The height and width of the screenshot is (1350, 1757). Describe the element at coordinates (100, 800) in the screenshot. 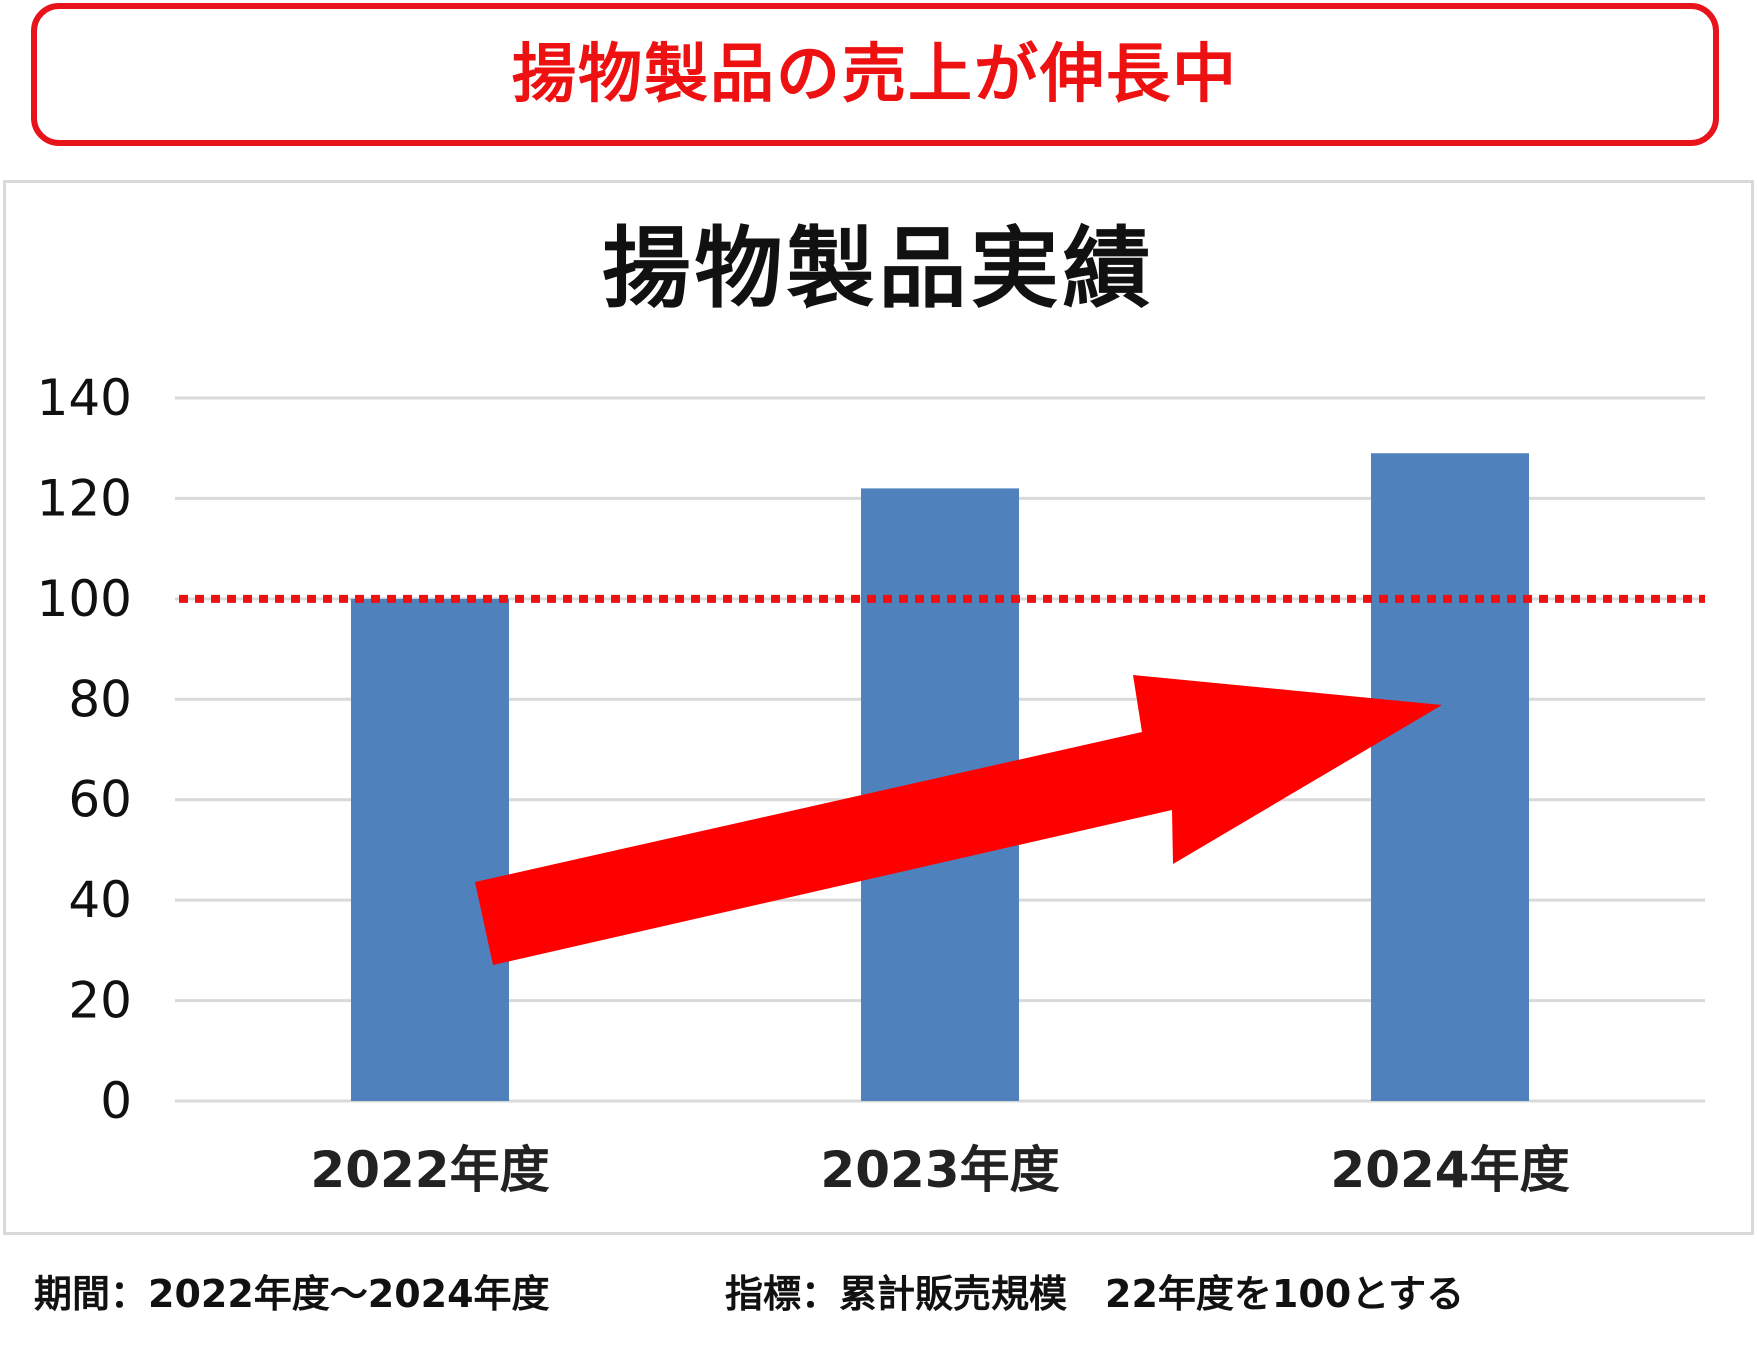

I see `y-tick-label: 60` at that location.